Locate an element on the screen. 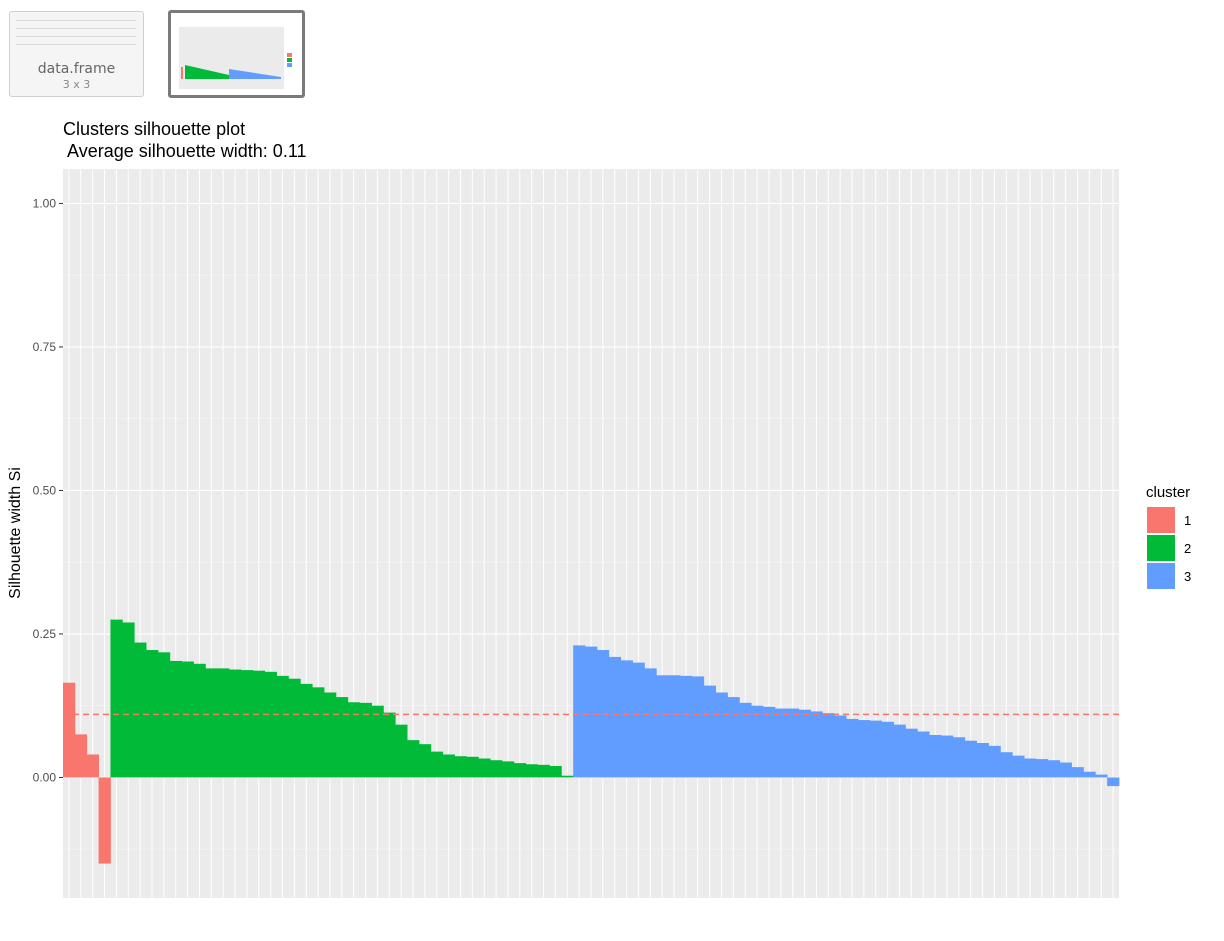 The width and height of the screenshot is (1224, 941). legend-title: cluster is located at coordinates (1168, 492).